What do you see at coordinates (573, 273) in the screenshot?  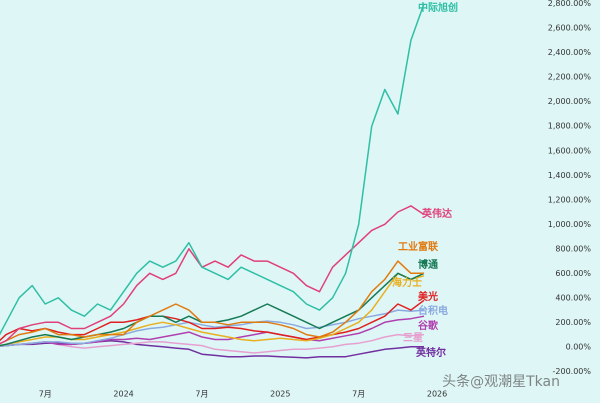 I see `y-tick-label: 600.00%` at bounding box center [573, 273].